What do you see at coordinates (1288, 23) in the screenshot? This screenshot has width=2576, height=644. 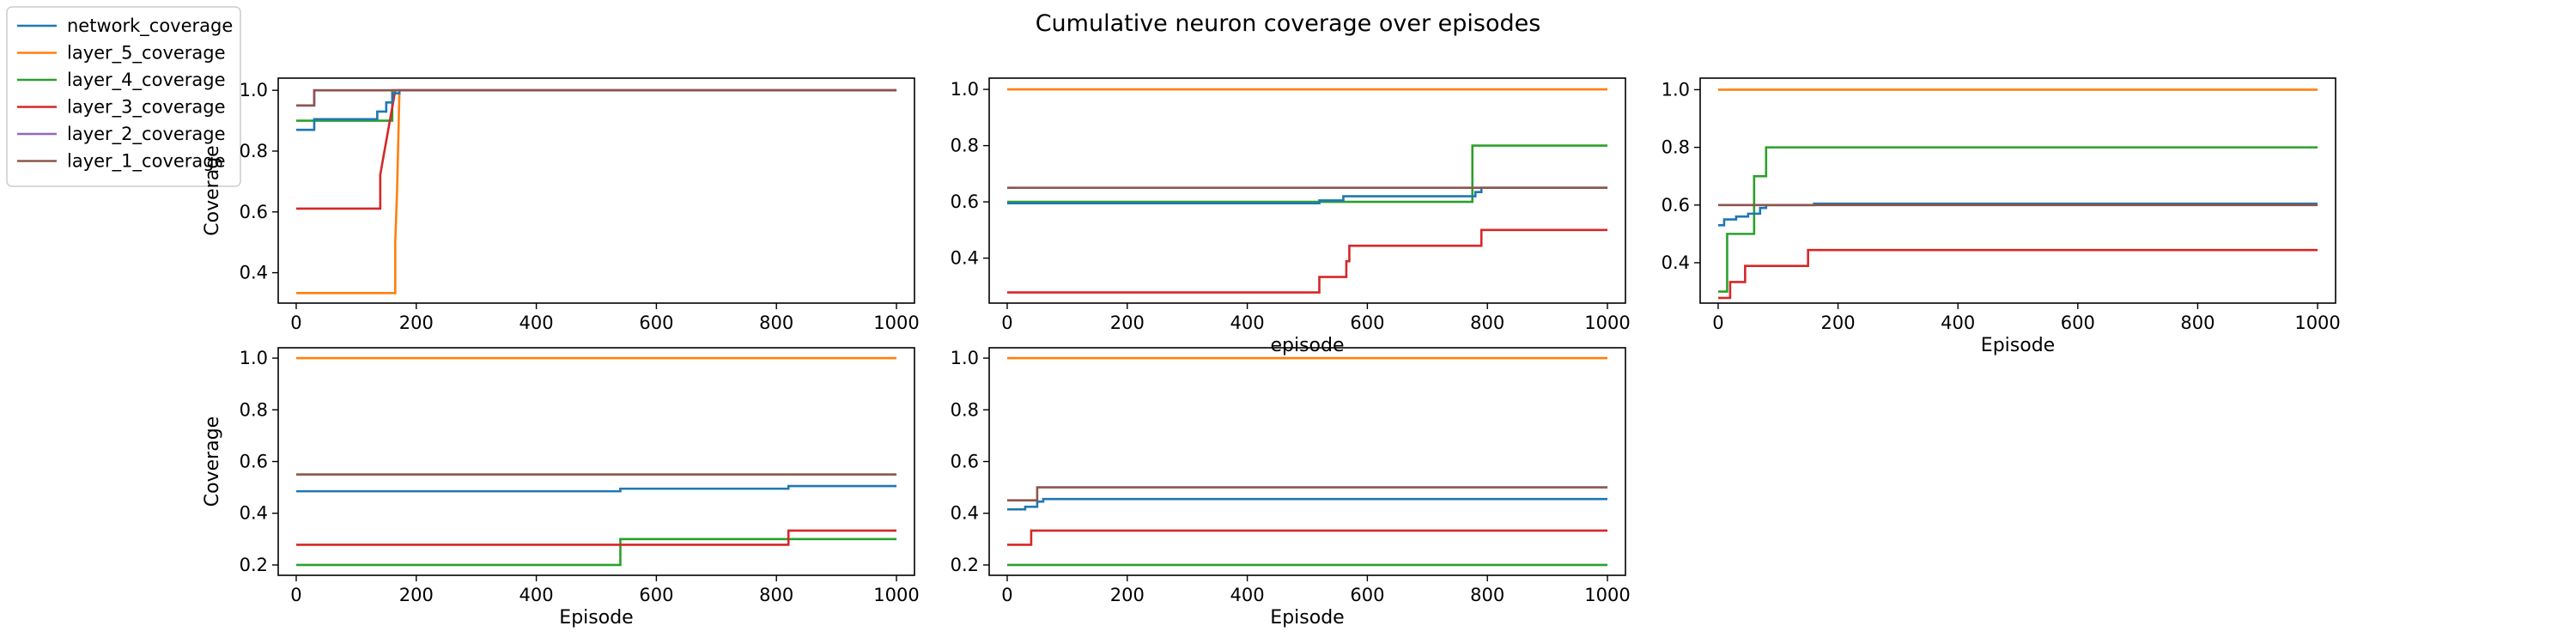 I see `figure-title: Cumulative neuron coverage over episodes` at bounding box center [1288, 23].